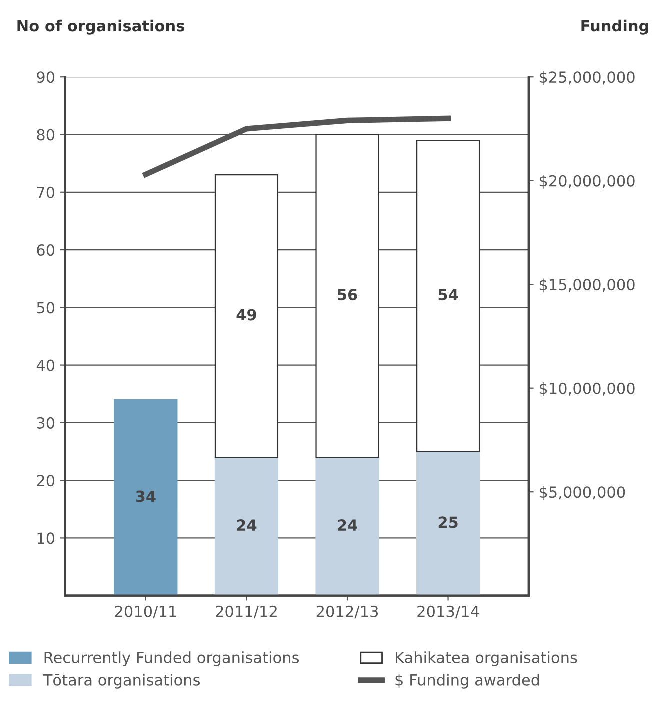 This screenshot has height=701, width=653. I want to click on y-tick-label: 30, so click(46, 423).